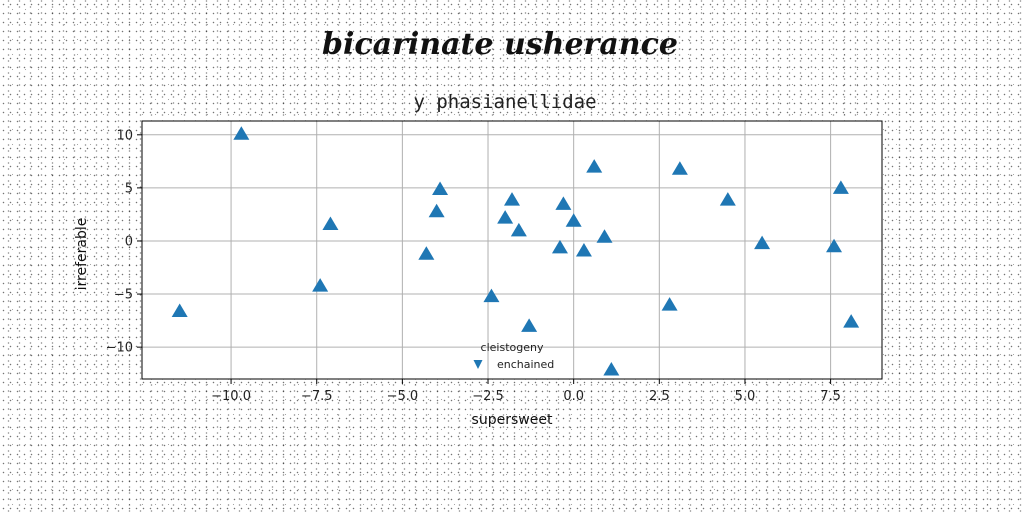 Image resolution: width=1024 pixels, height=512 pixels. I want to click on chart-subtitle: y phasianellidae, so click(504, 102).